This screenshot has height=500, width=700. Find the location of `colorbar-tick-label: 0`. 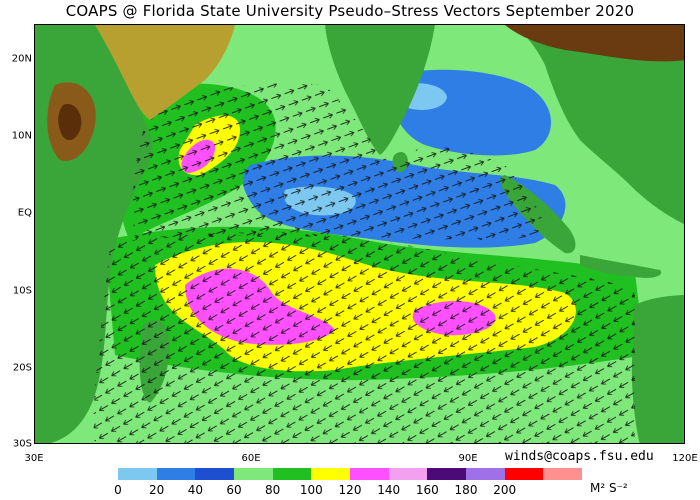

colorbar-tick-label: 0 is located at coordinates (118, 490).